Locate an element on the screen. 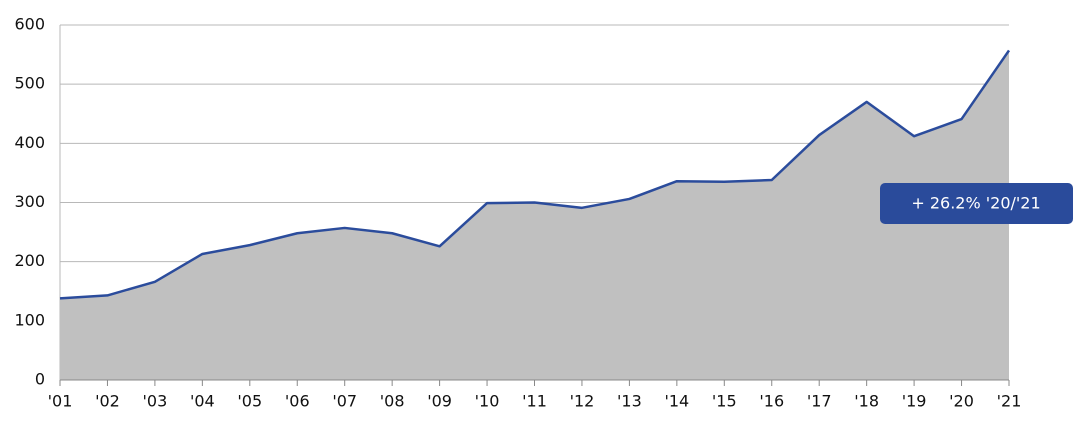  x-tick-label: '08 is located at coordinates (392, 401).